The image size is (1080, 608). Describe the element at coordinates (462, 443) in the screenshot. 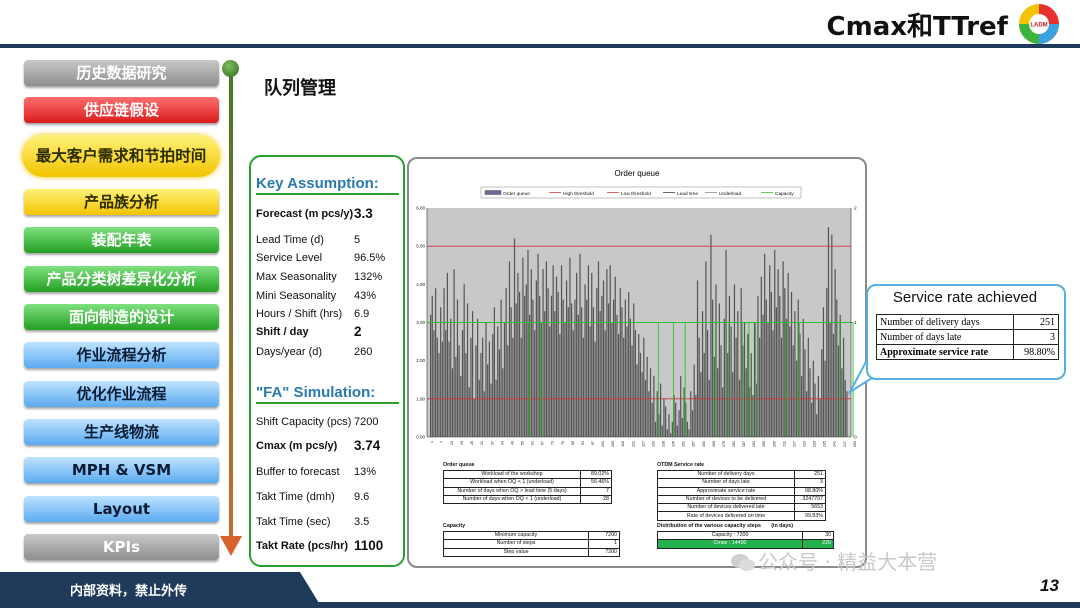

I see `x-tick-label: 19` at that location.